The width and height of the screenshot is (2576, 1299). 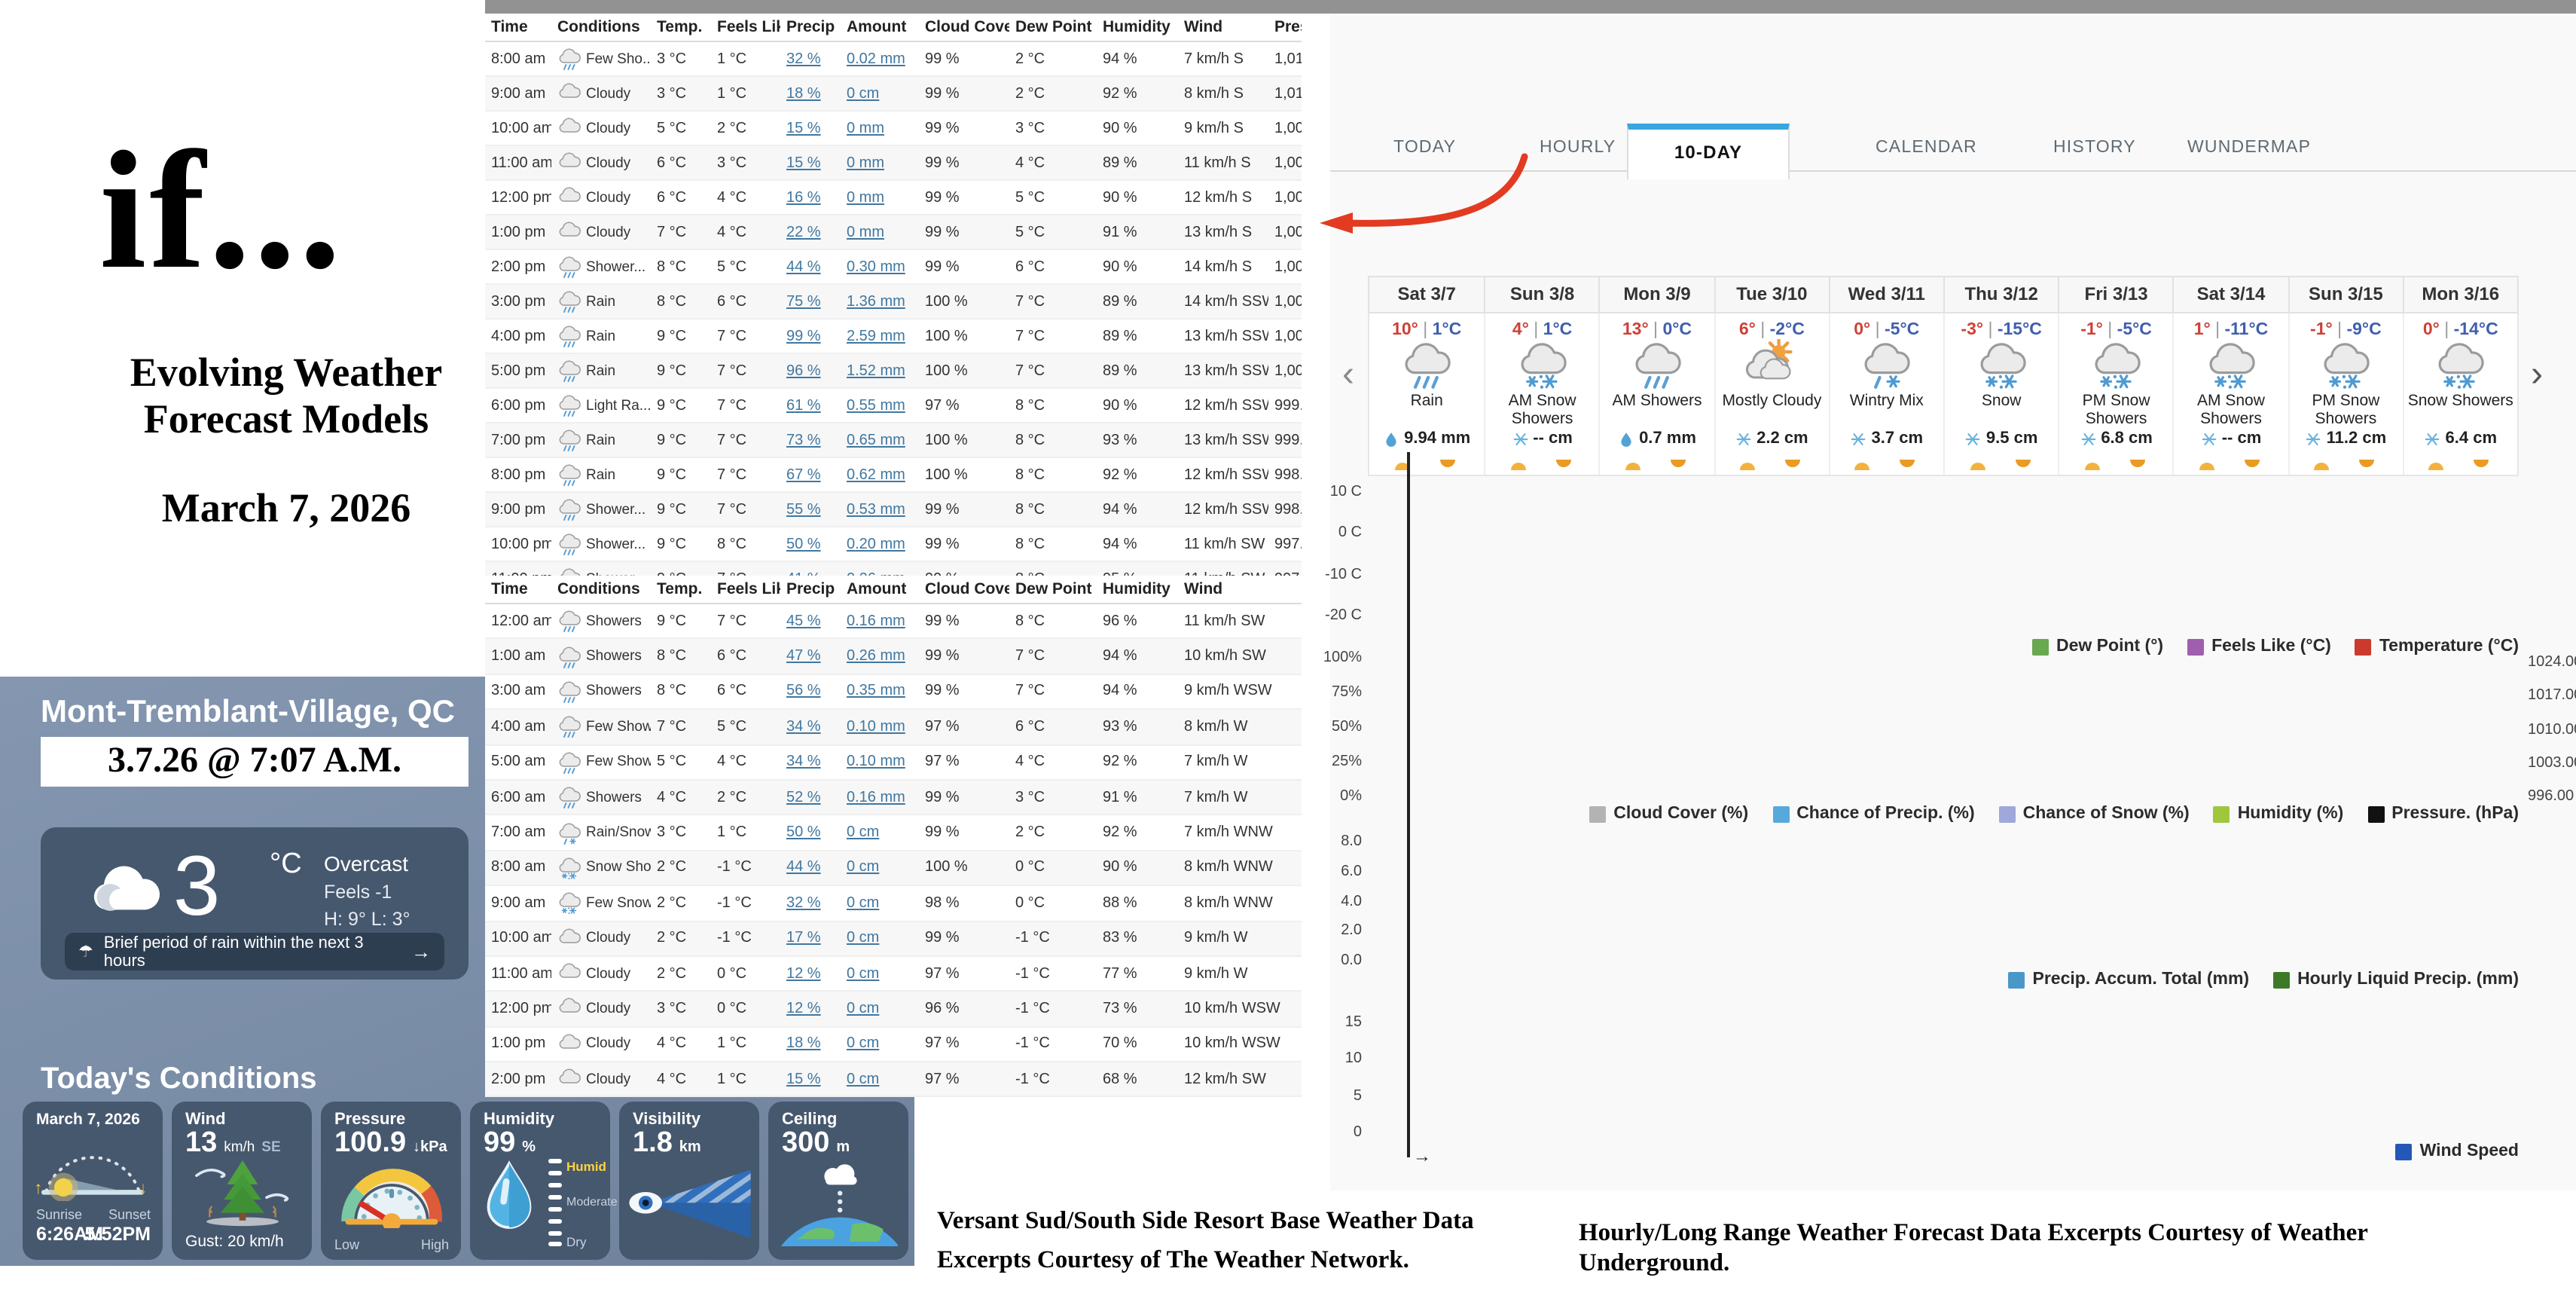 I want to click on cell-amount: 1.36 mm, so click(x=876, y=302).